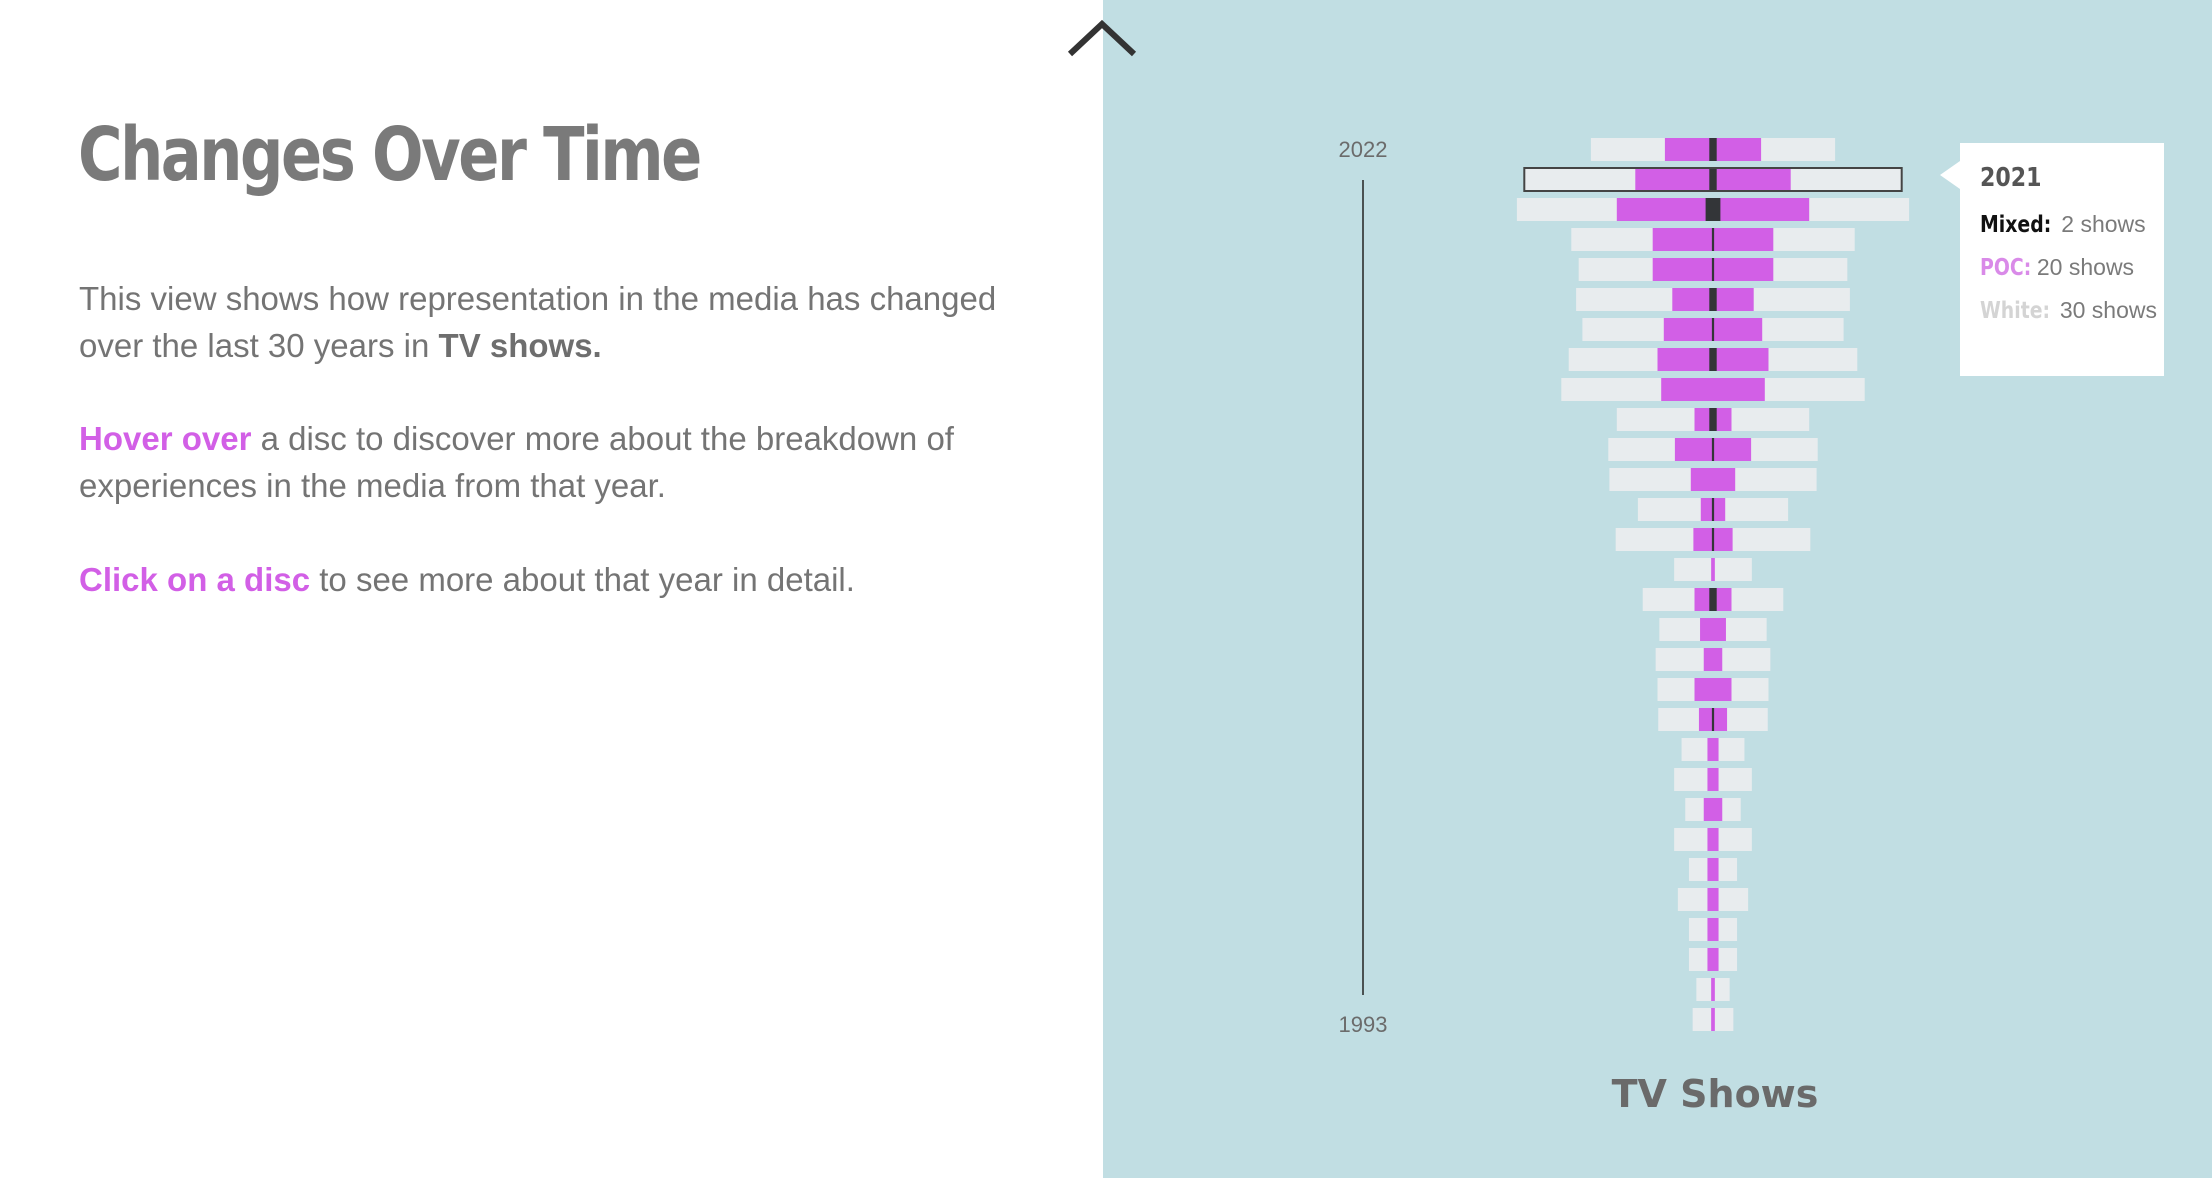 The image size is (2212, 1178). I want to click on tooltip-mixed-label: Mixed:, so click(2016, 225).